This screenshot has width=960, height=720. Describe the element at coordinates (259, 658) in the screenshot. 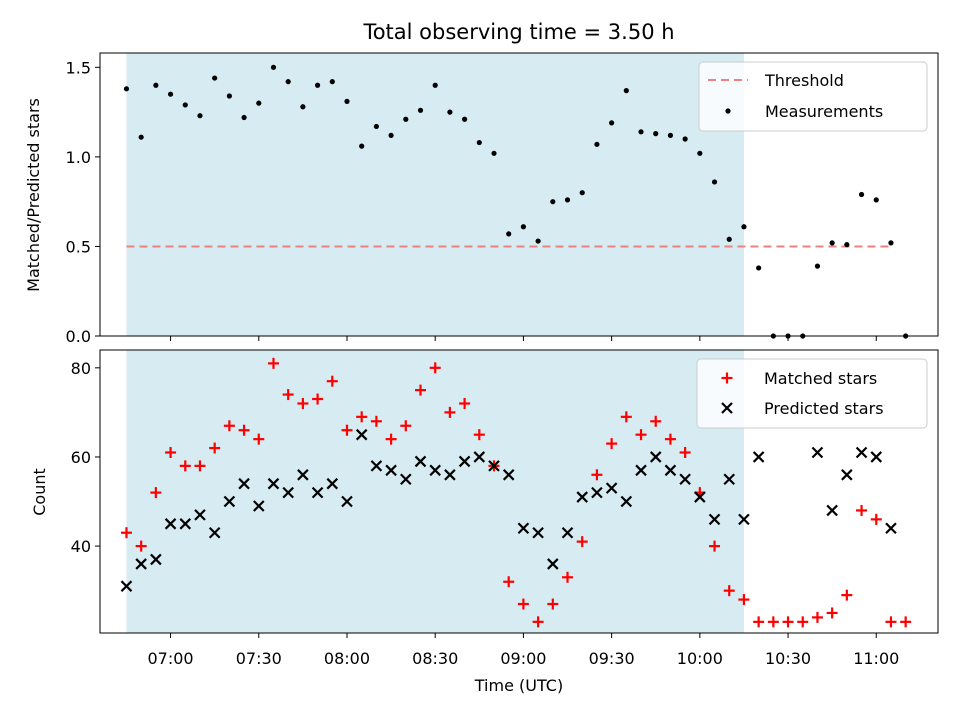

I see `x-tick-label: 07:30` at that location.